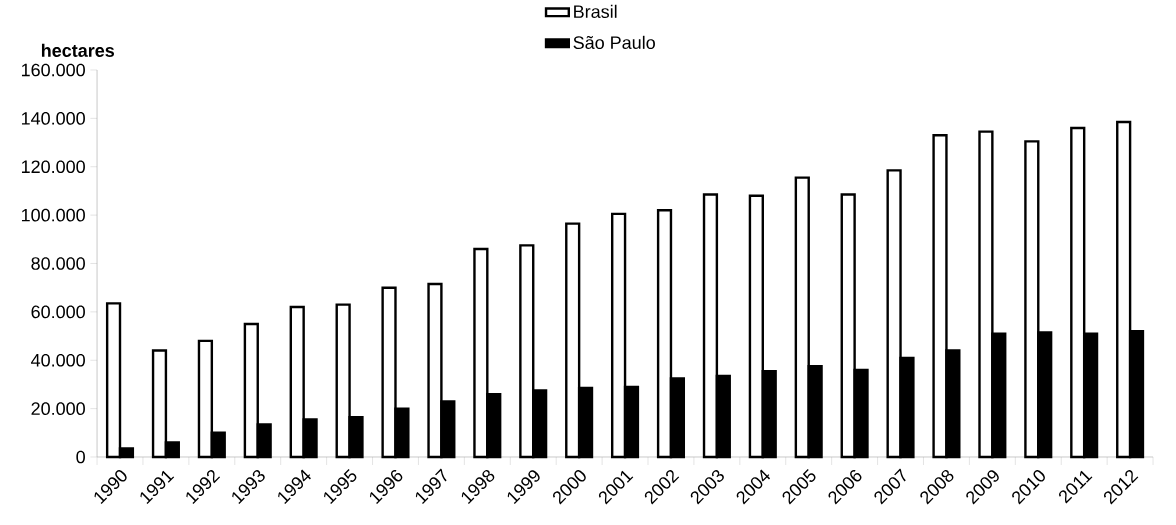  I want to click on y-tick-label: 40.000, so click(58, 360).